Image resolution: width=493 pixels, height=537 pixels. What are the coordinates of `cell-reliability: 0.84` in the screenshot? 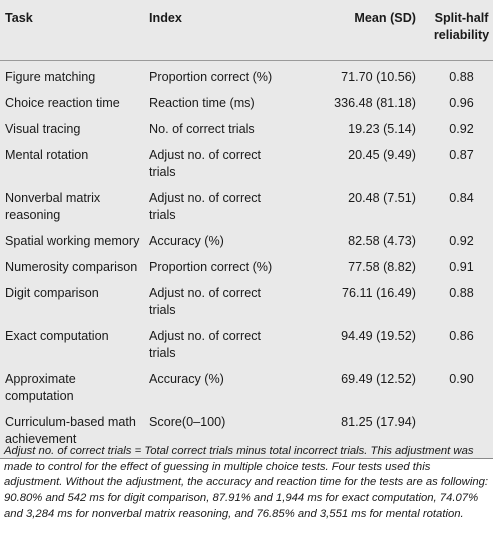 It's located at (461, 197).